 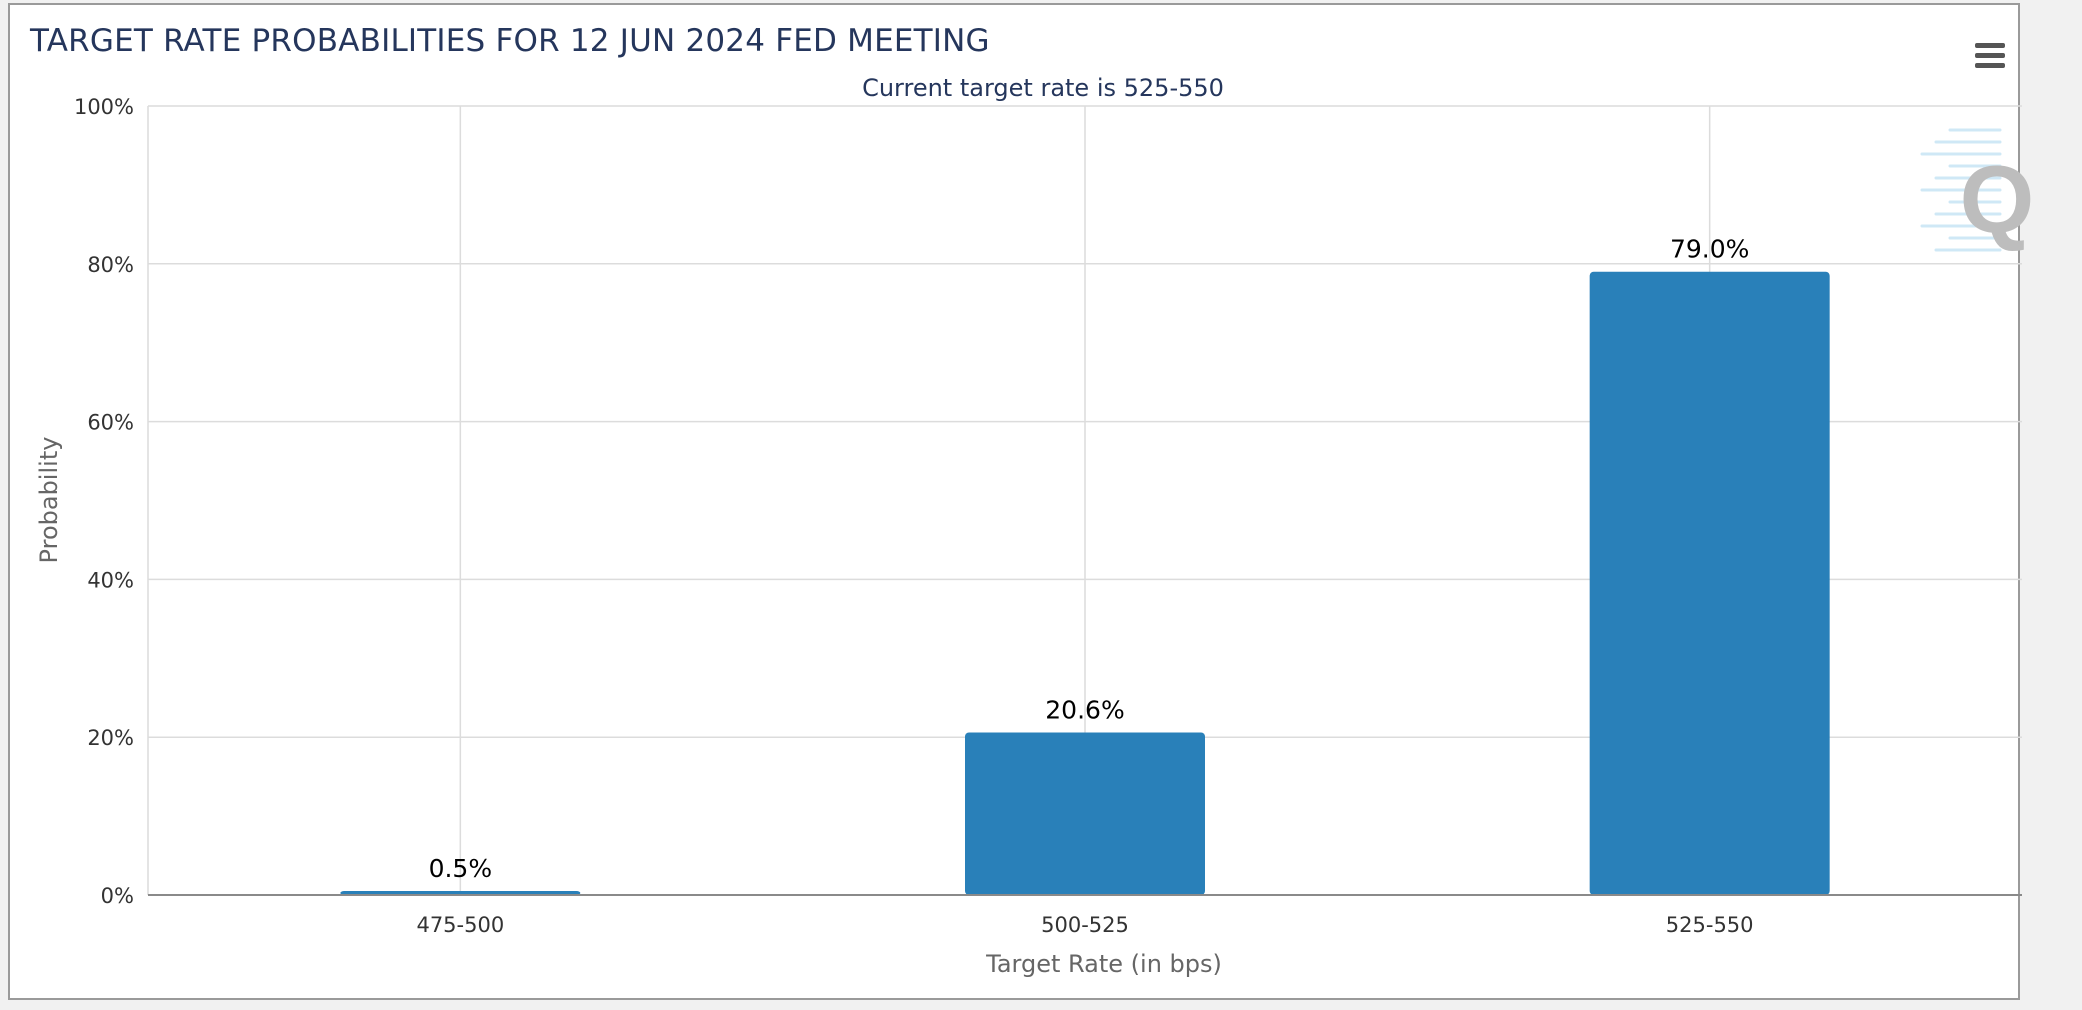 What do you see at coordinates (1085, 925) in the screenshot?
I see `x-tick-label-500-525: 500-525` at bounding box center [1085, 925].